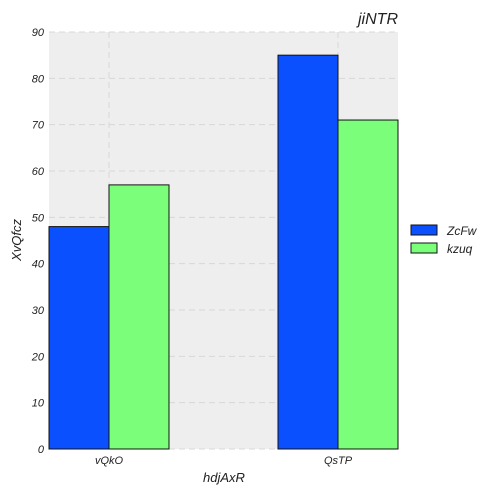 Image resolution: width=496 pixels, height=496 pixels. What do you see at coordinates (377, 19) in the screenshot?
I see `chart-title: jiNTR` at bounding box center [377, 19].